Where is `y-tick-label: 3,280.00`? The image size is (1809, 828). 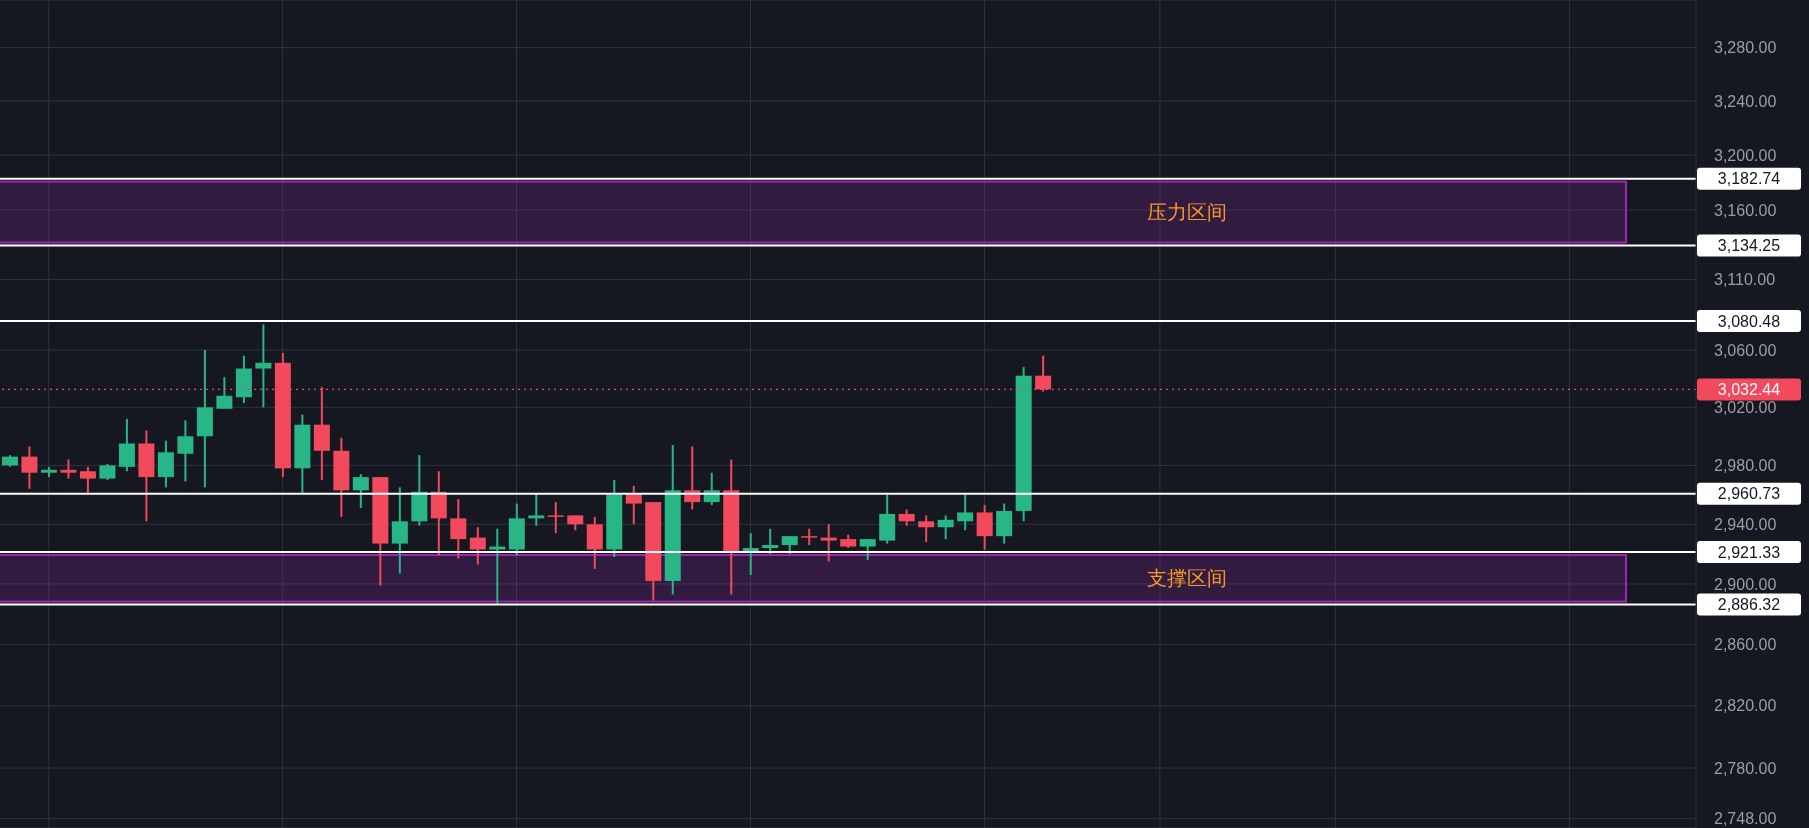
y-tick-label: 3,280.00 is located at coordinates (1745, 48).